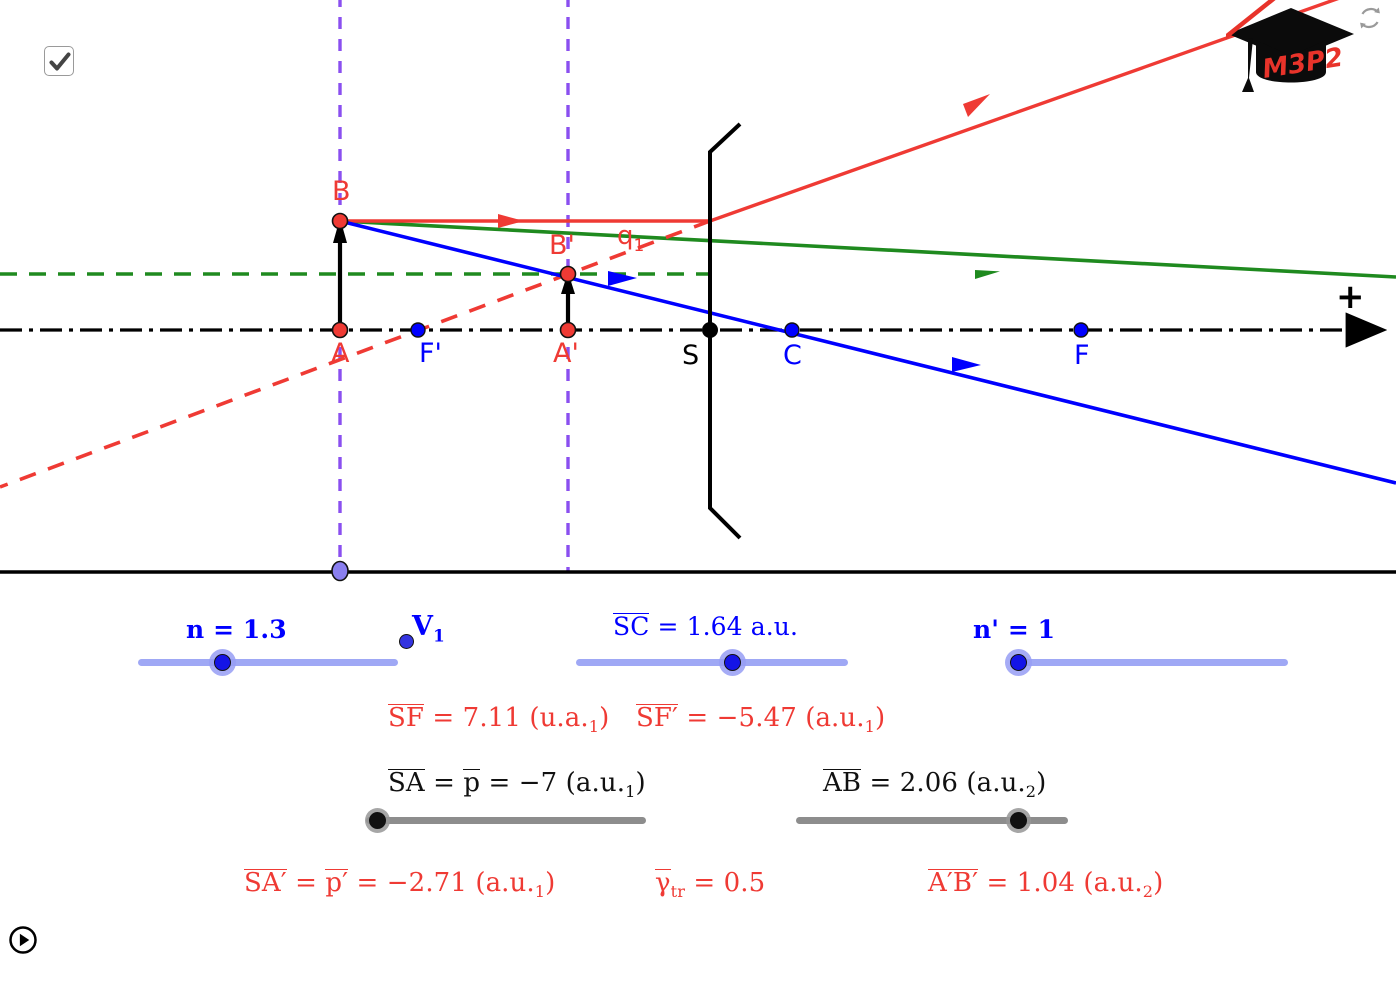 This screenshot has width=1396, height=982. I want to click on point-V1, so click(406, 641).